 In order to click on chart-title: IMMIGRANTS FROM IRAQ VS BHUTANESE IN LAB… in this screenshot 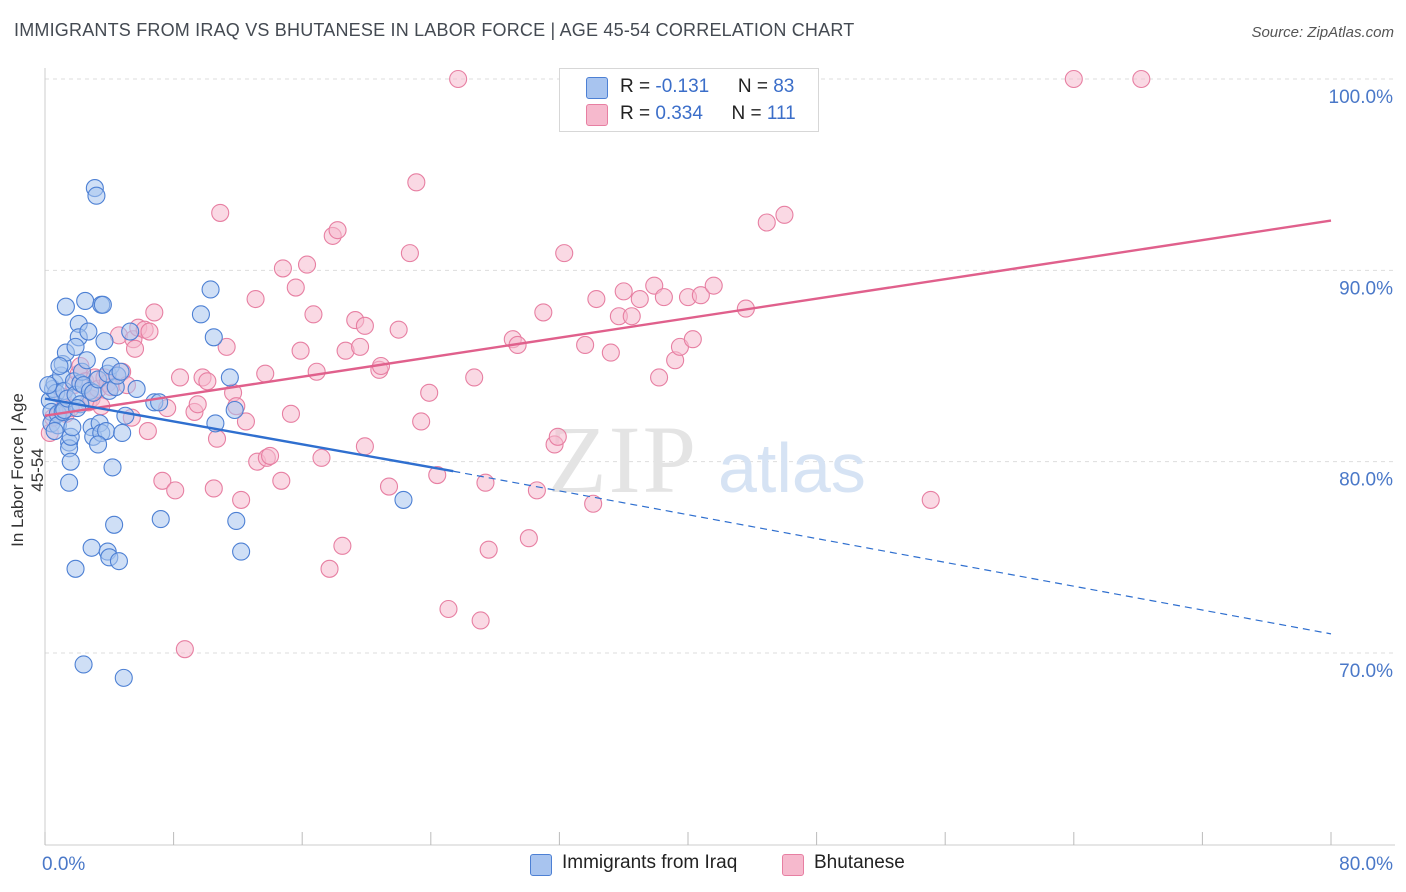, I will do `click(434, 30)`.